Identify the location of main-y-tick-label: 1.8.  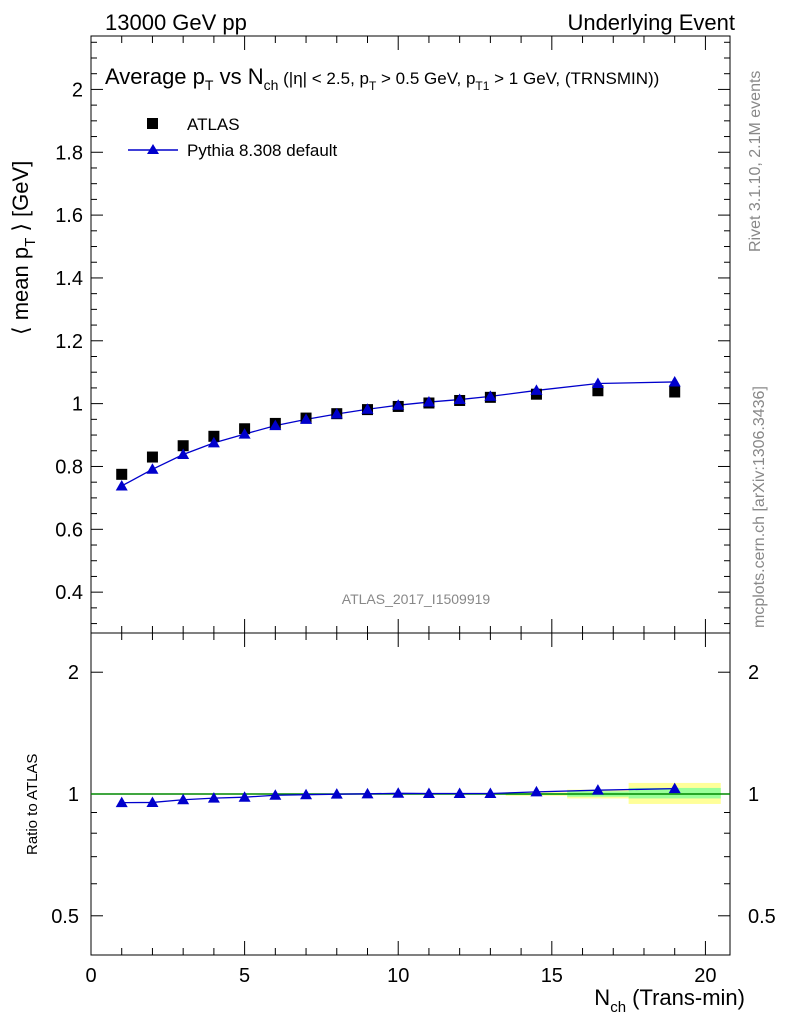
(69, 153).